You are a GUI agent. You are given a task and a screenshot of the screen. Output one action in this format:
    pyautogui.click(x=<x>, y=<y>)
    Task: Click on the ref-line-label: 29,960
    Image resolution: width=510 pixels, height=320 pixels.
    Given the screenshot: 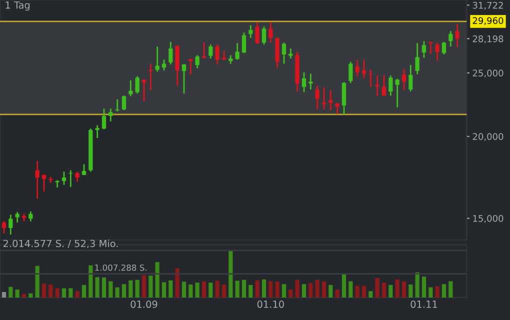 What is the action you would take?
    pyautogui.click(x=488, y=21)
    